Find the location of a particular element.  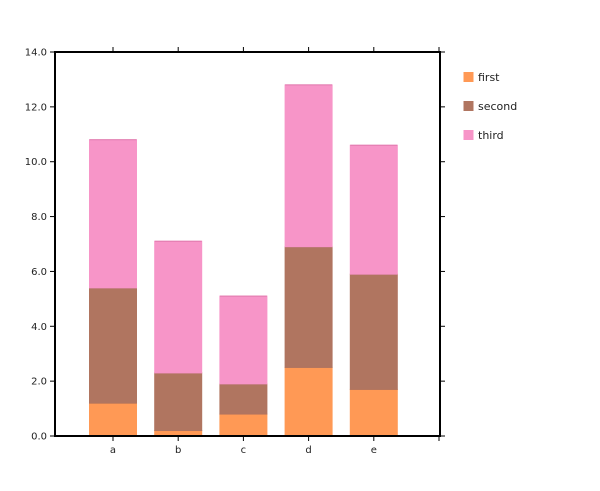

y-tick-label: 2.0 is located at coordinates (39, 382).